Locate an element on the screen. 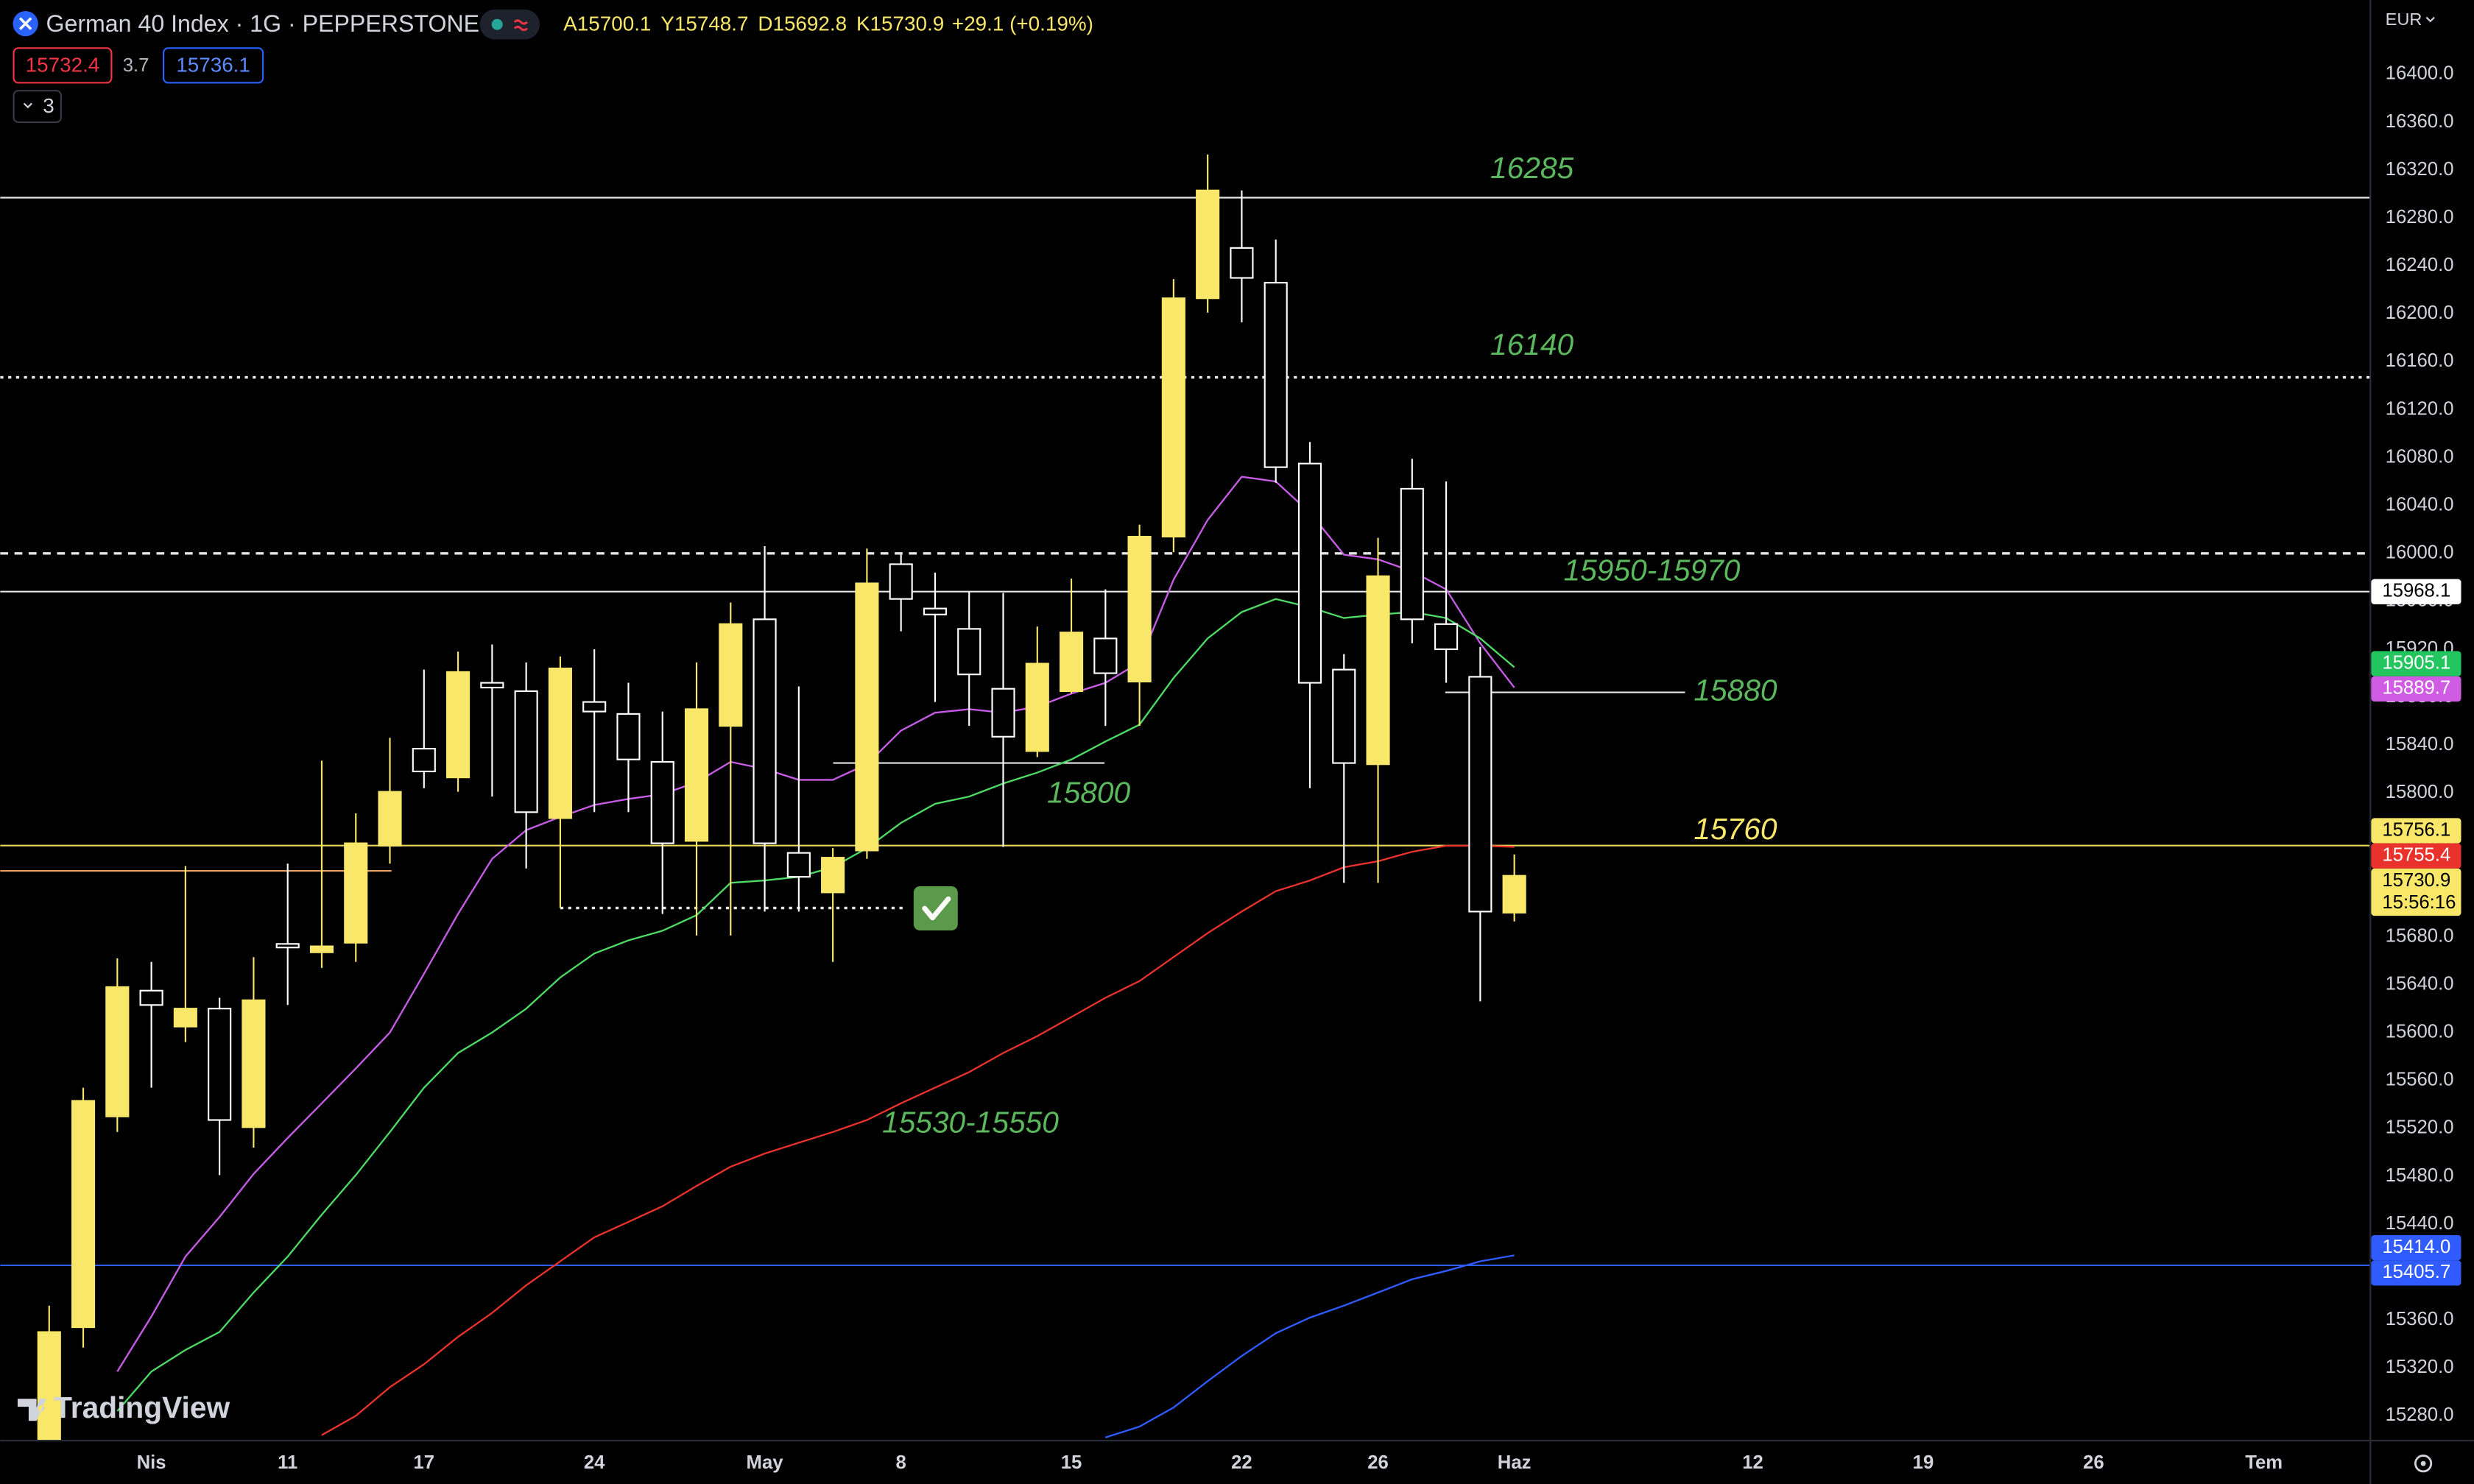 The width and height of the screenshot is (2474, 1484). status-pill is located at coordinates (510, 24).